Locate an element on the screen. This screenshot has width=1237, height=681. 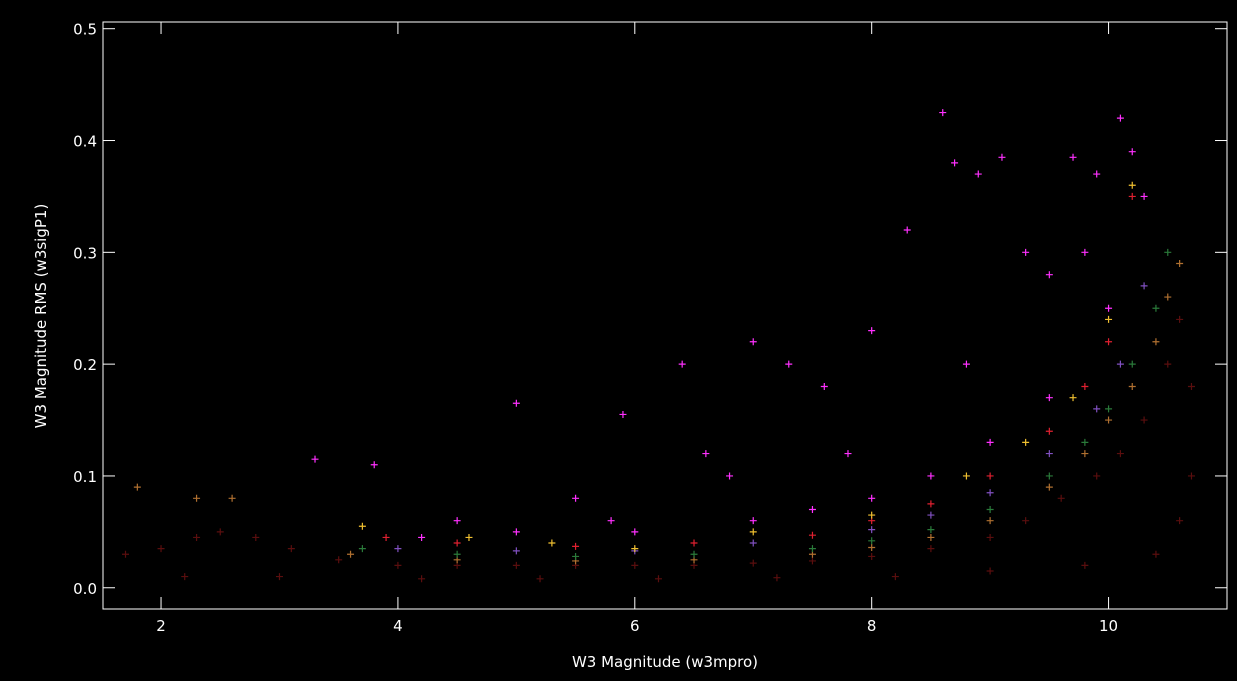
x-tick-label: 10 is located at coordinates (1108, 626).